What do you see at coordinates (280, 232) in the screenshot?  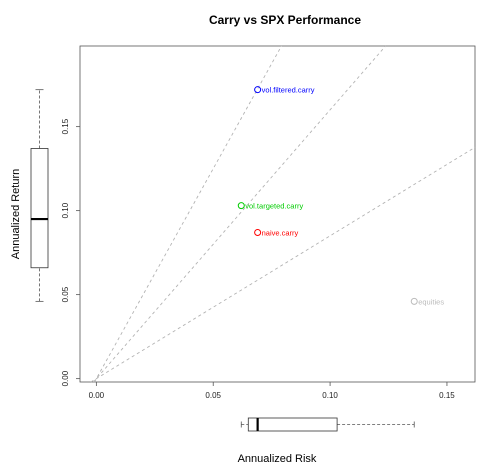 I see `point-label-2: naive.carry` at bounding box center [280, 232].